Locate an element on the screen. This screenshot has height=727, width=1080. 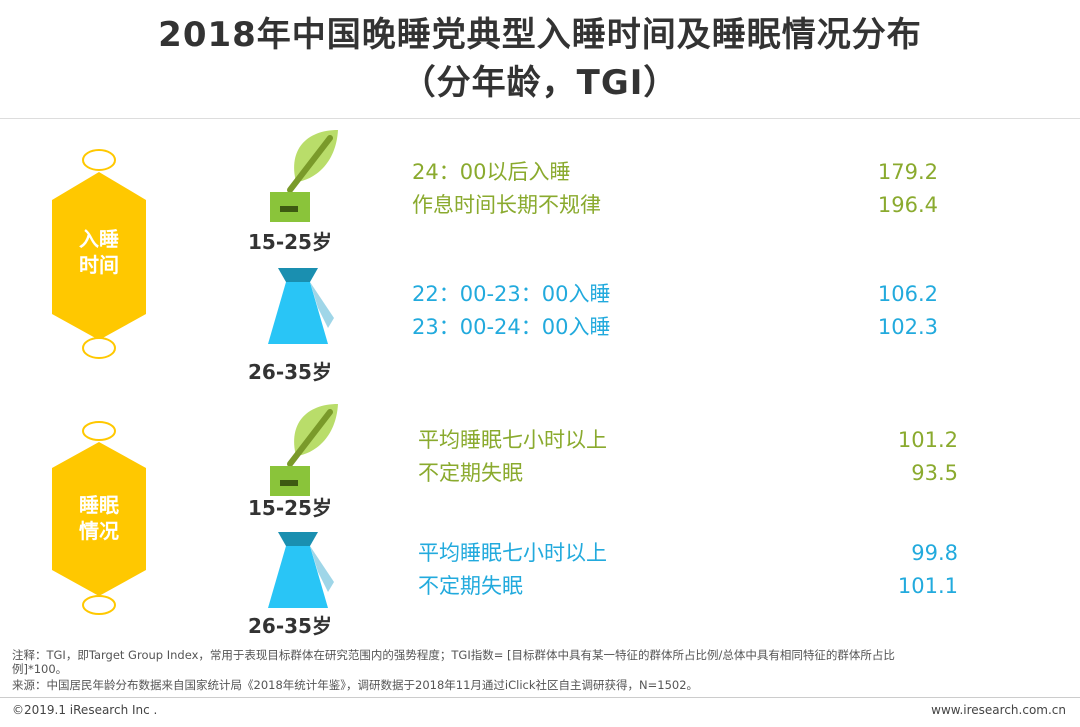
row-label: 23：00-24：00入睡 is located at coordinates (511, 327).